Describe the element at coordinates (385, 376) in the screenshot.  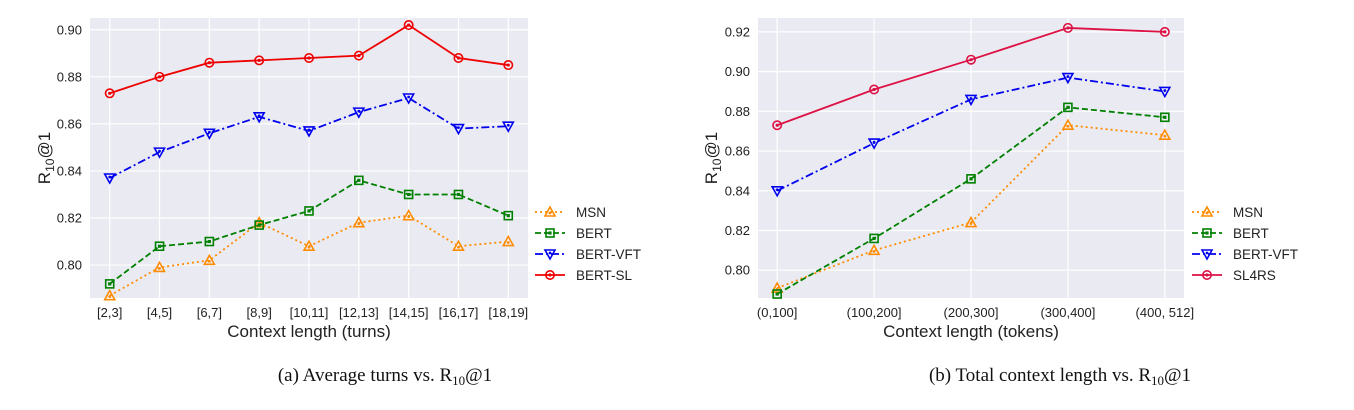
I see `caption: (a) Average turns vs. R10@1` at that location.